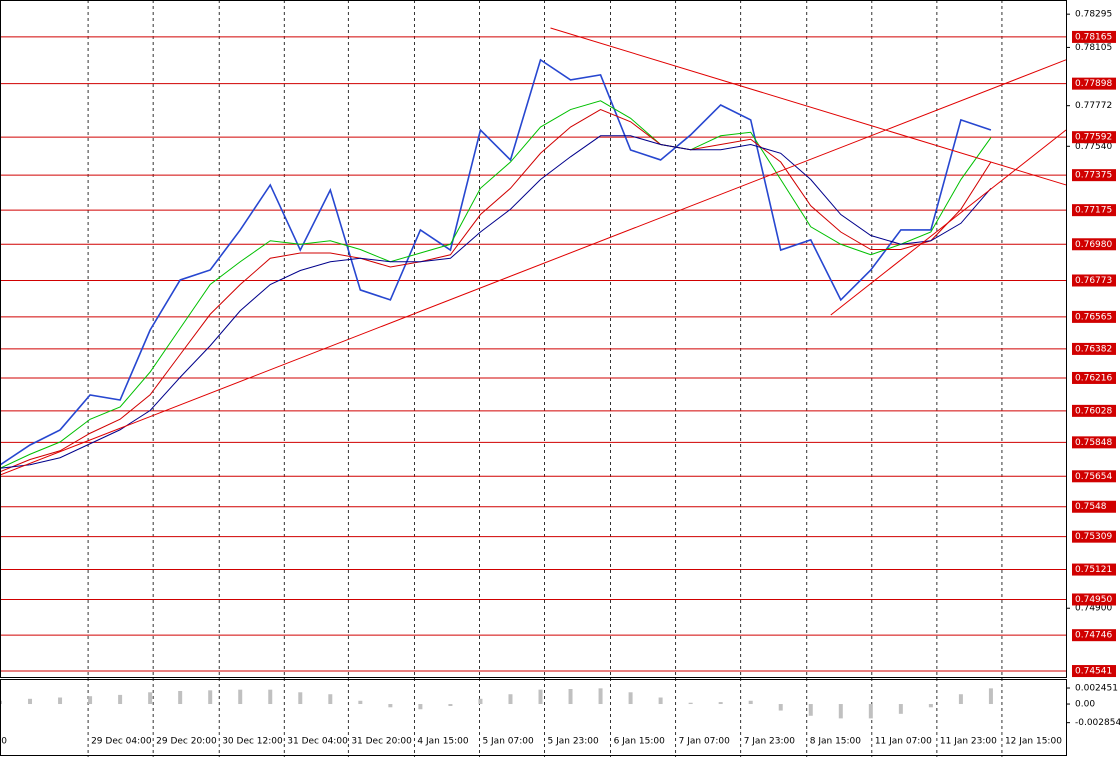 The height and width of the screenshot is (757, 1120). I want to click on osc-tick-label: -0.002854, so click(1097, 723).